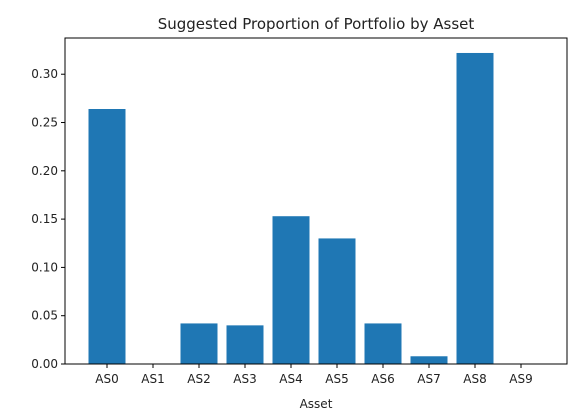 This screenshot has width=587, height=416. Describe the element at coordinates (44, 267) in the screenshot. I see `y-tick-label: 0.10` at that location.